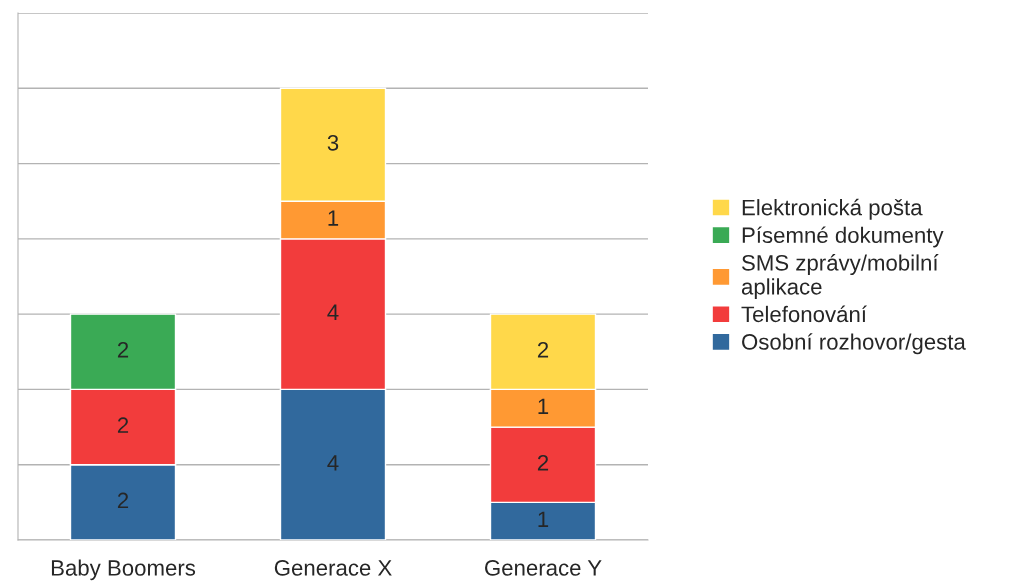 The height and width of the screenshot is (586, 1009). I want to click on legend-label: Elektronická pošta, so click(832, 209).